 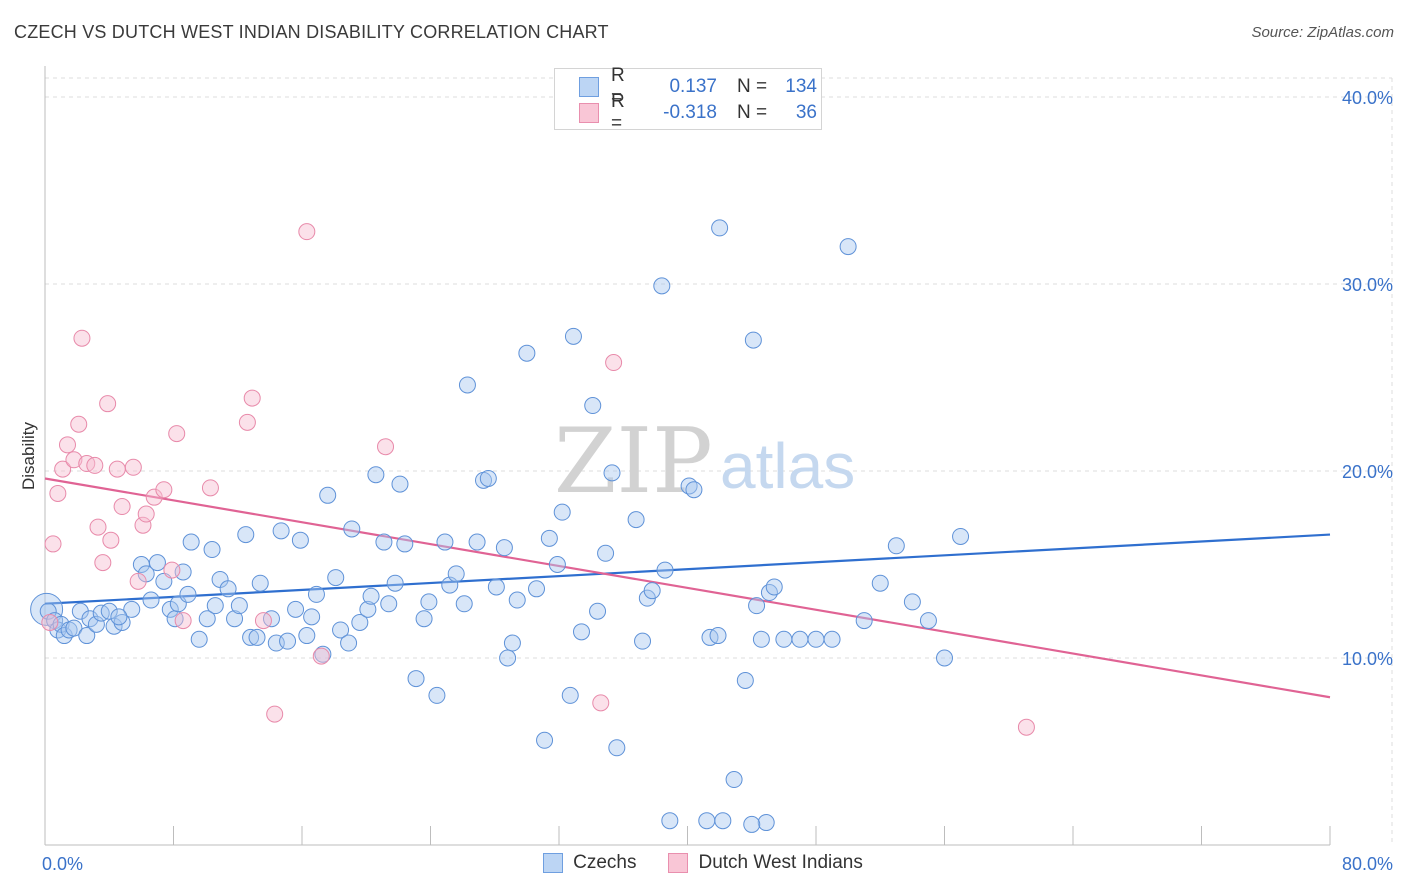 What do you see at coordinates (605, 862) in the screenshot?
I see `legend-label-czechs: Czechs` at bounding box center [605, 862].